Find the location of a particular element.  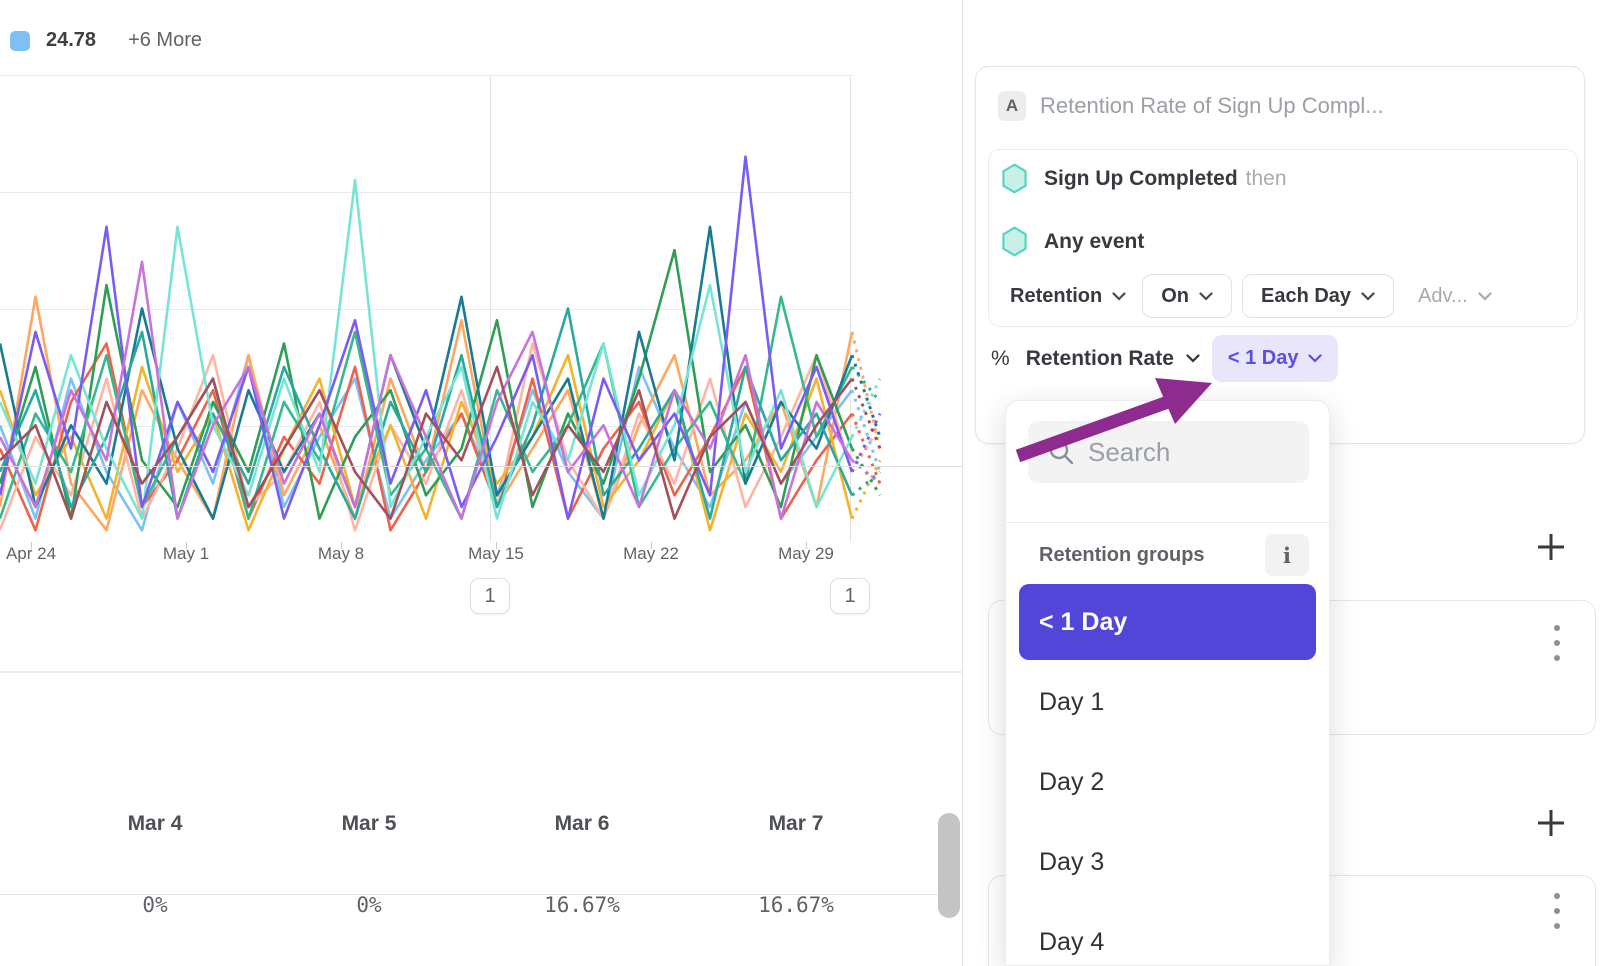

x-axis-label: Apr 24 is located at coordinates (31, 553).